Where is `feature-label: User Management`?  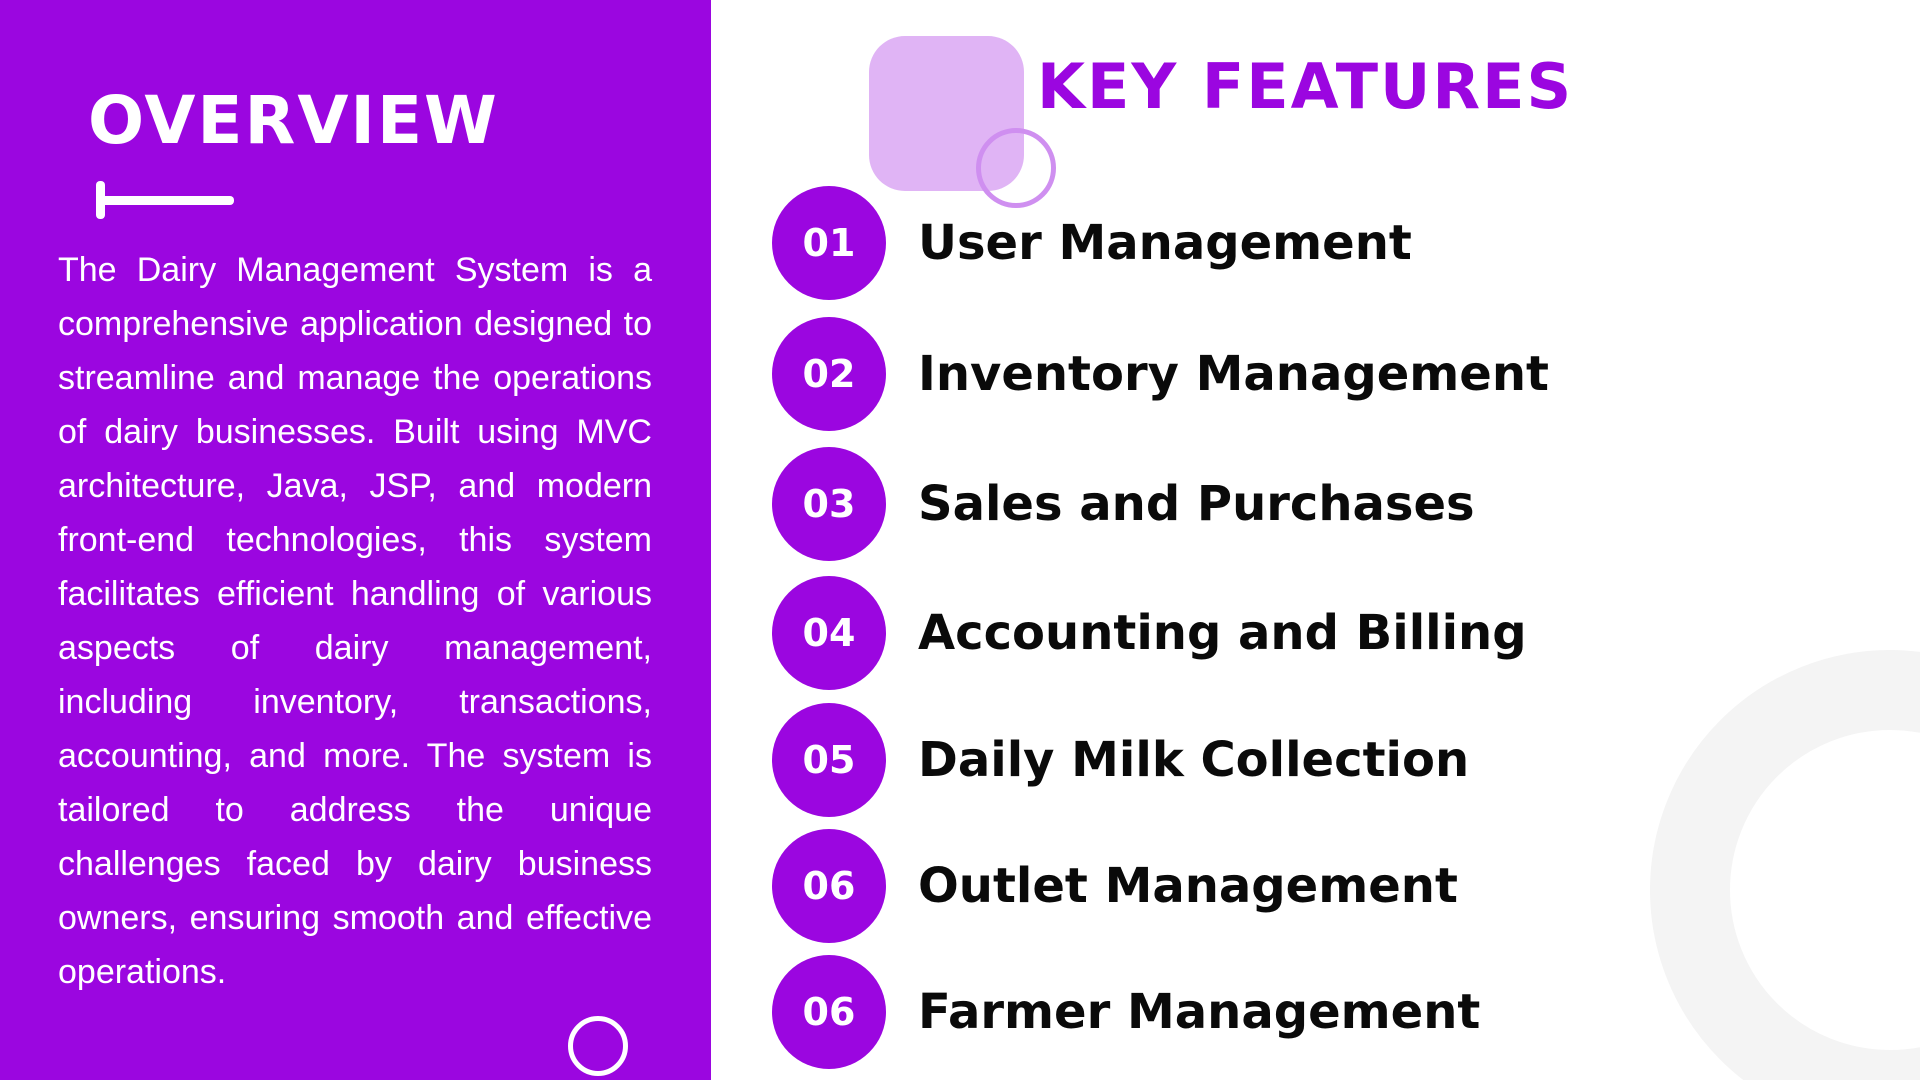
feature-label: User Management is located at coordinates (1165, 243).